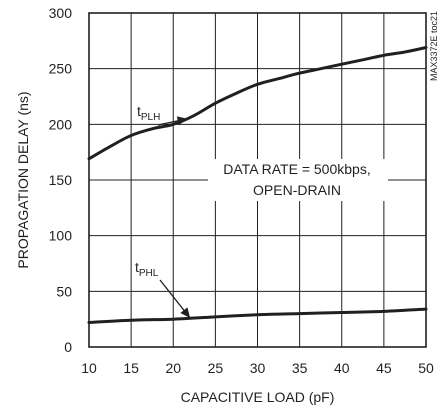 The image size is (443, 411). Describe the element at coordinates (384, 368) in the screenshot. I see `x-tick-label: 45` at that location.